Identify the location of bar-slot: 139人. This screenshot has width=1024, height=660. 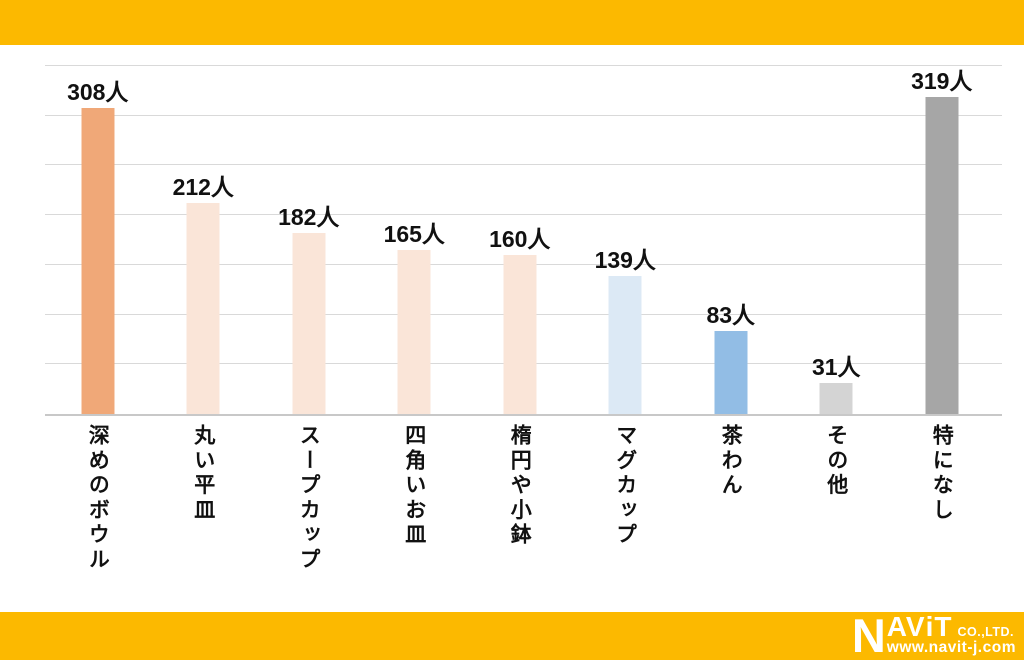
(626, 240).